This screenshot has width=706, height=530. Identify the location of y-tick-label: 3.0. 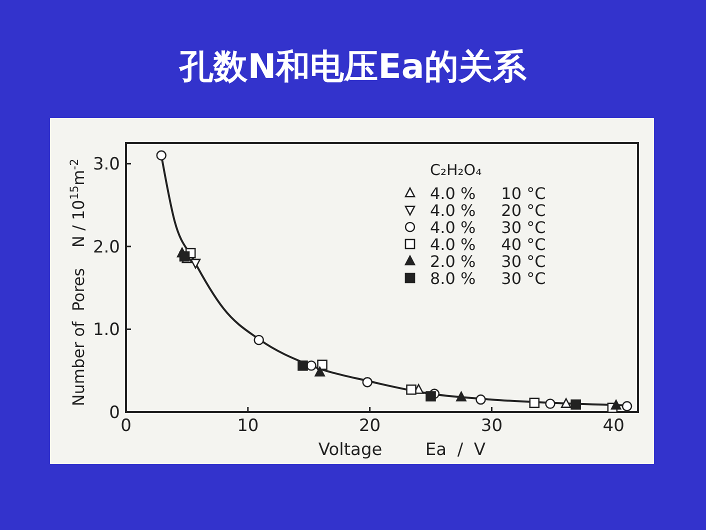
(106, 164).